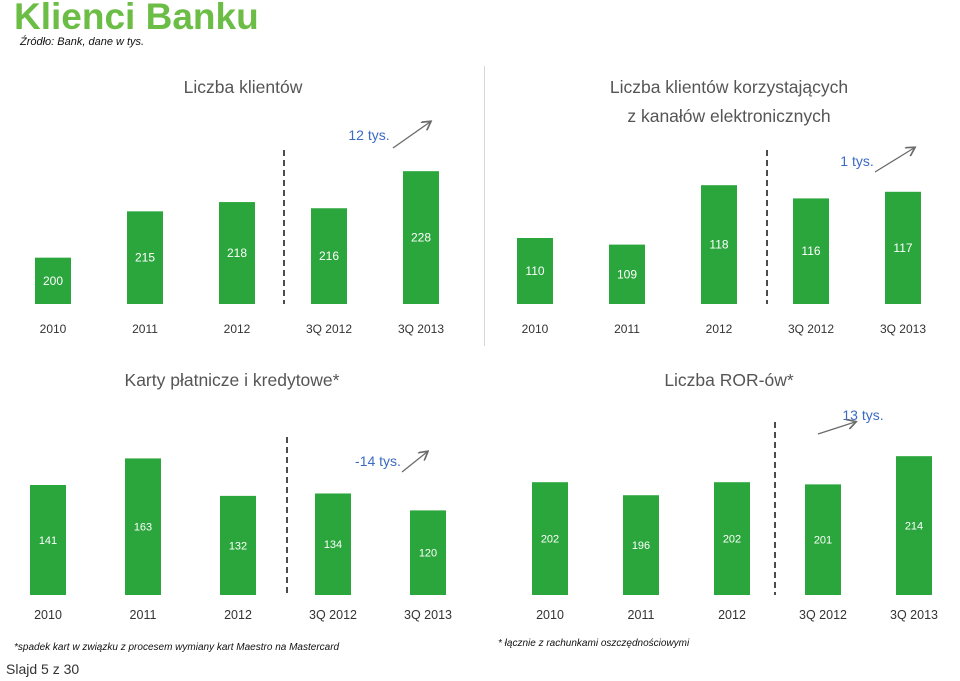 This screenshot has height=681, width=960. I want to click on source-note: Źródło: Bank, dane w tys., so click(82, 42).